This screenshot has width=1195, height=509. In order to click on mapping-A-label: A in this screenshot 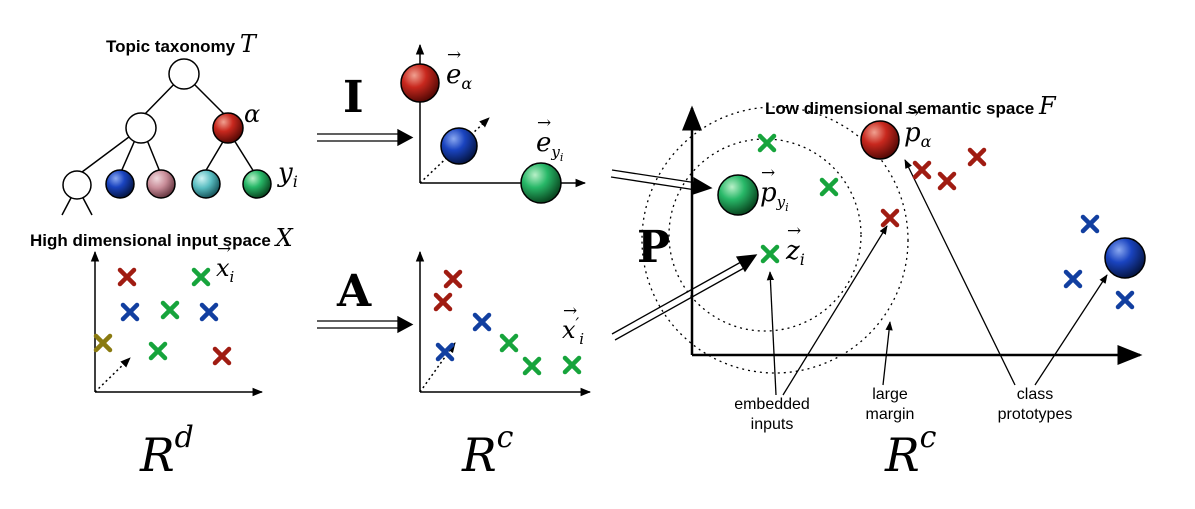, I will do `click(354, 291)`.